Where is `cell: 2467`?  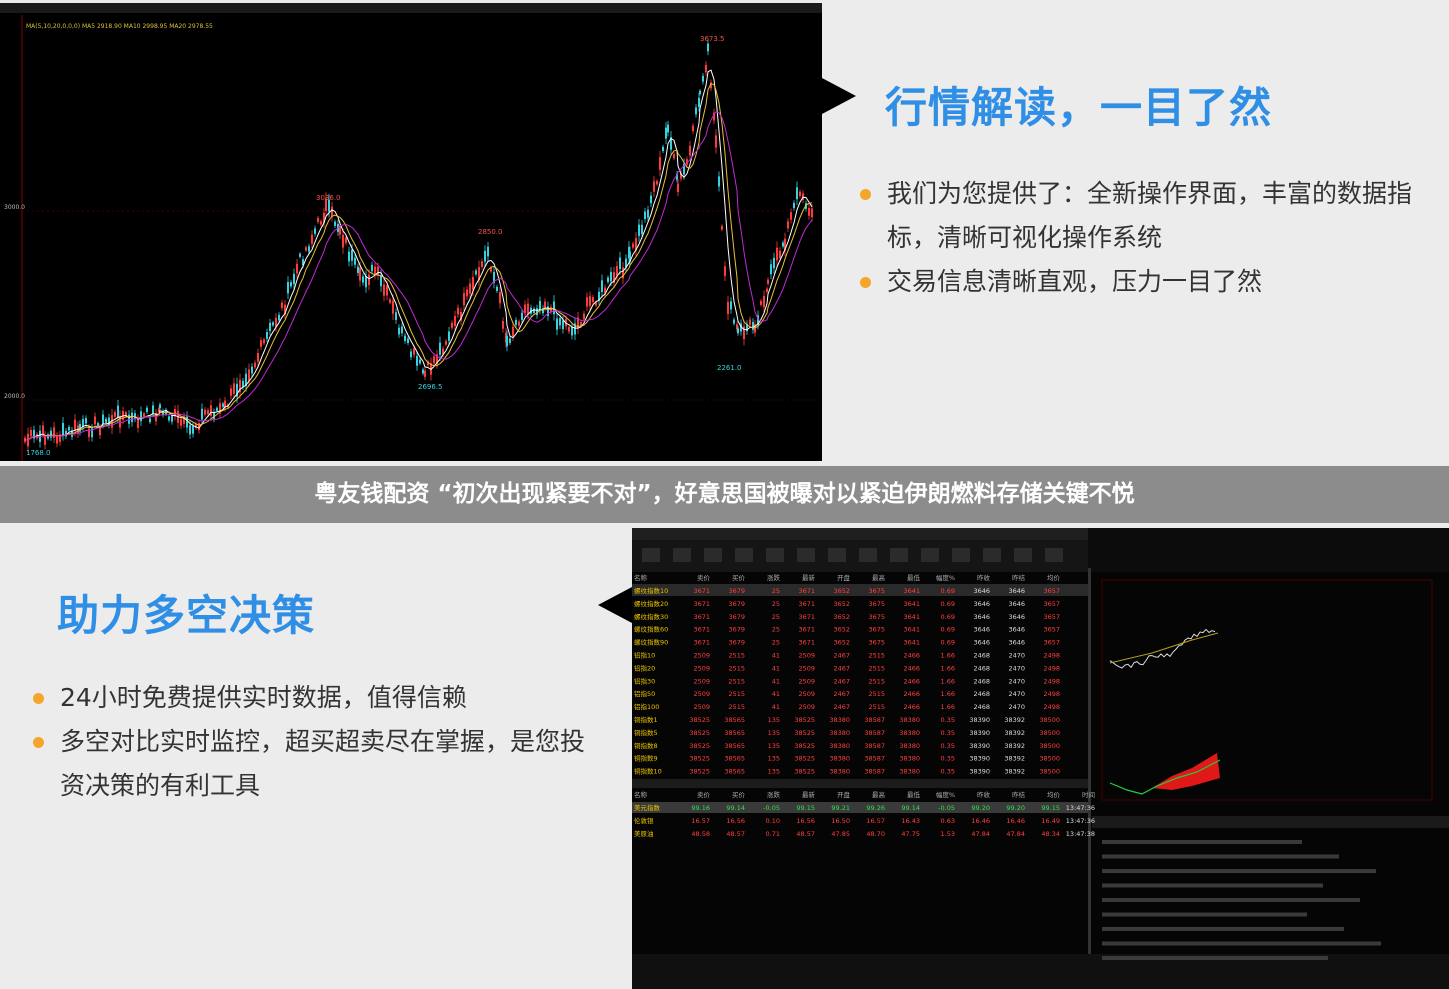 cell: 2467 is located at coordinates (841, 681).